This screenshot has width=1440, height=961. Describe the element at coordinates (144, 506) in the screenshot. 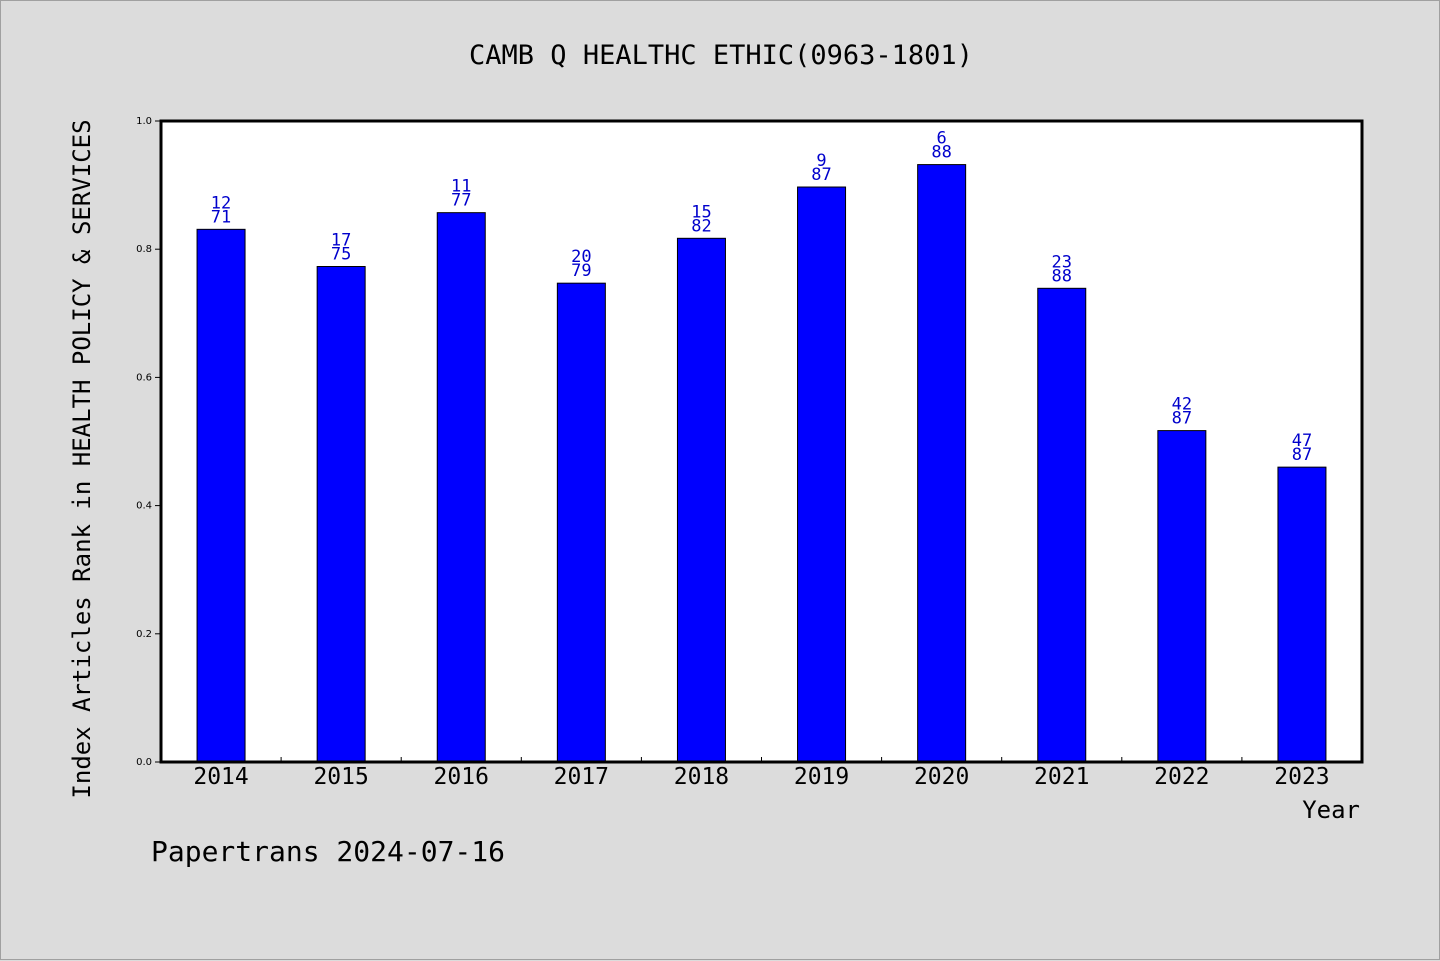

I see `y-tick-label: 0.4` at that location.